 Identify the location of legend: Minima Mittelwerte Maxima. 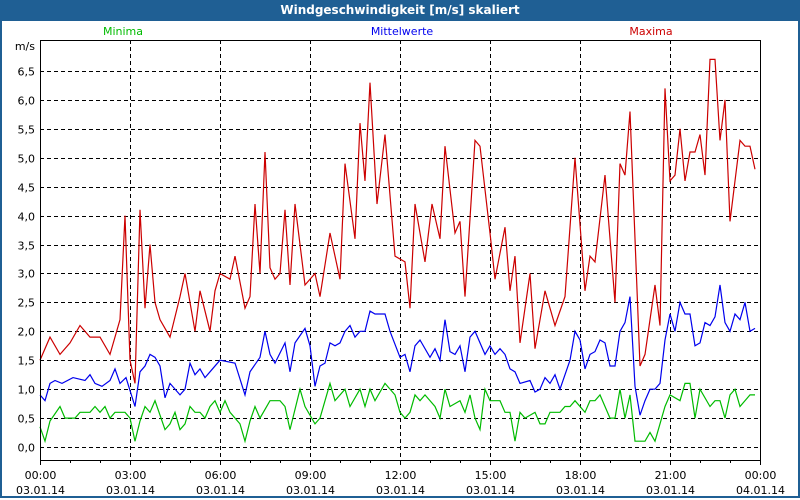
(388, 31).